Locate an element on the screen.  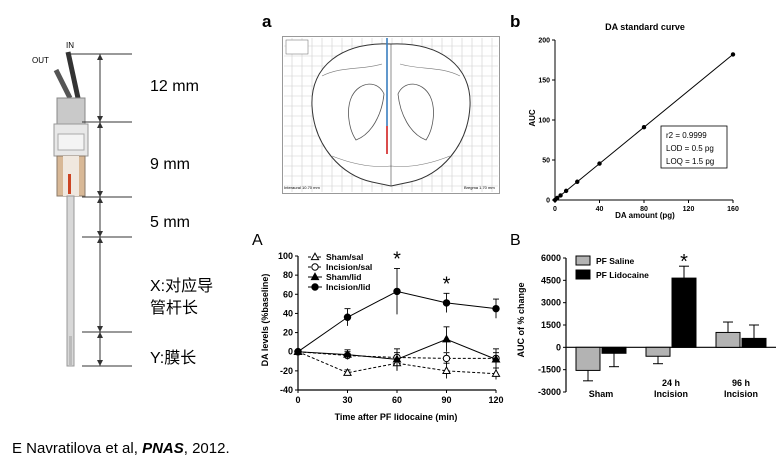
chart-b-ylabel: AUC is located at coordinates (532, 118).